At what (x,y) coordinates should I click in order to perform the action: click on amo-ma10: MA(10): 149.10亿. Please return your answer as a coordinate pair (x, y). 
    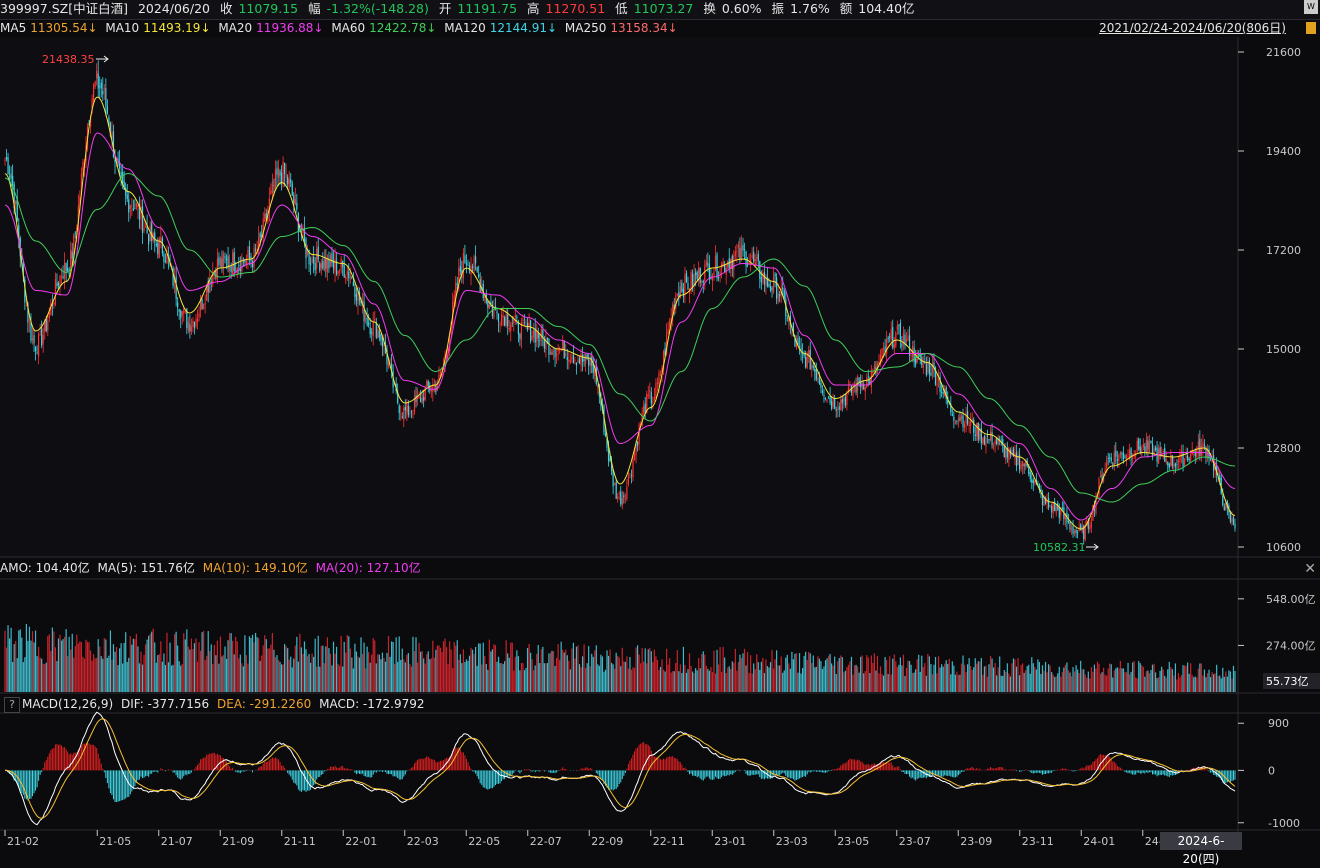
    Looking at the image, I should click on (255, 568).